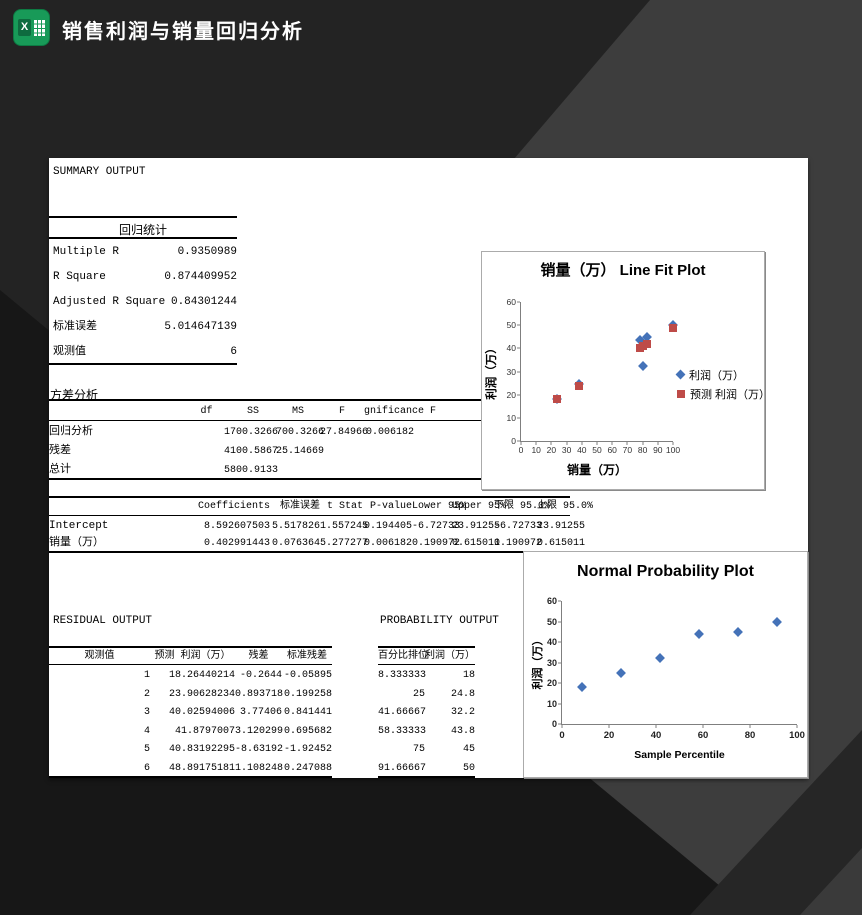  What do you see at coordinates (75, 327) in the screenshot?
I see `table-cell: 标准误差` at bounding box center [75, 327].